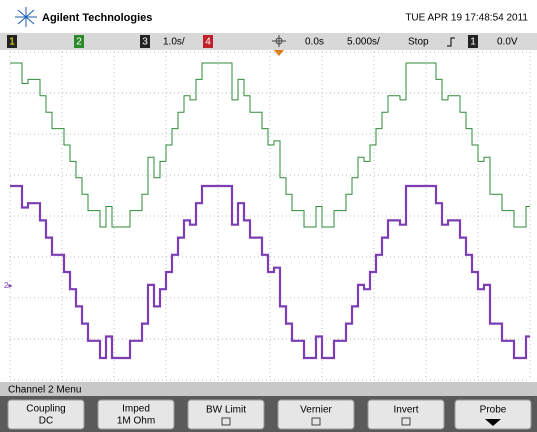  I want to click on trigger-source-box, so click(473, 41).